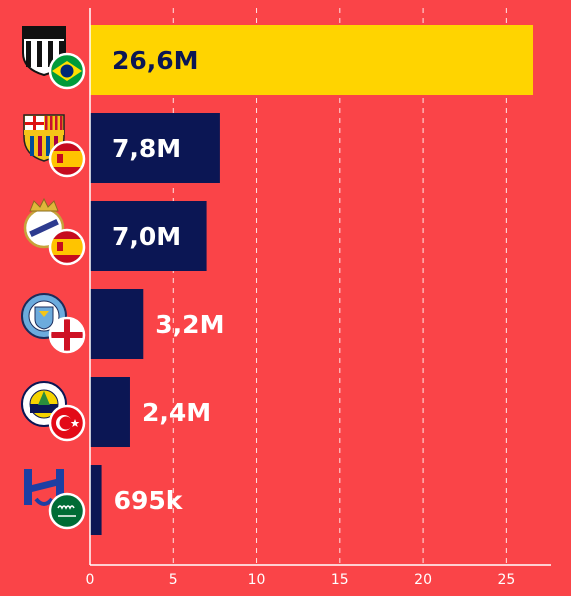 This screenshot has height=596, width=571. What do you see at coordinates (506, 580) in the screenshot?
I see `x-tick-label: 25` at bounding box center [506, 580].